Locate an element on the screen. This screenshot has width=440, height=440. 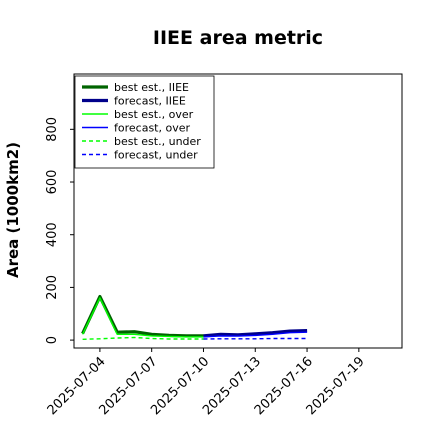
series-layer is located at coordinates (194, 317).